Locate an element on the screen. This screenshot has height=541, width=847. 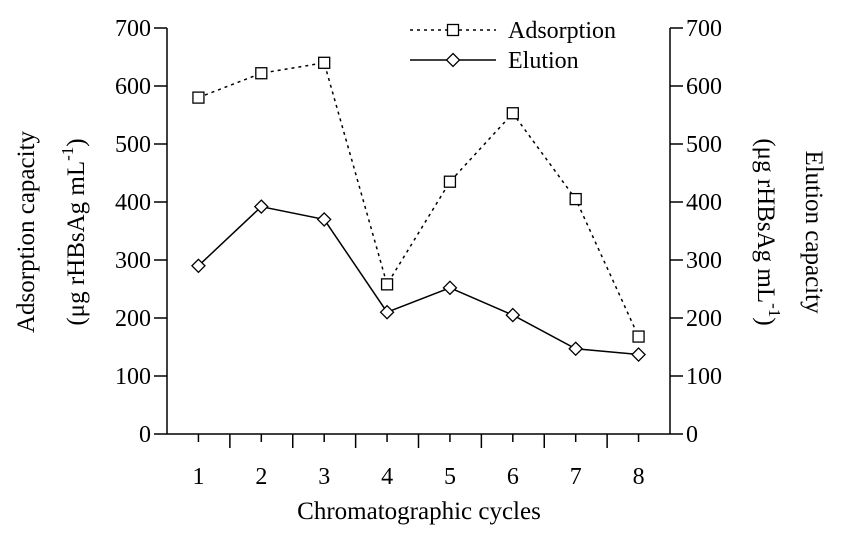
right-axis-unit-close: ) is located at coordinates (765, 321).